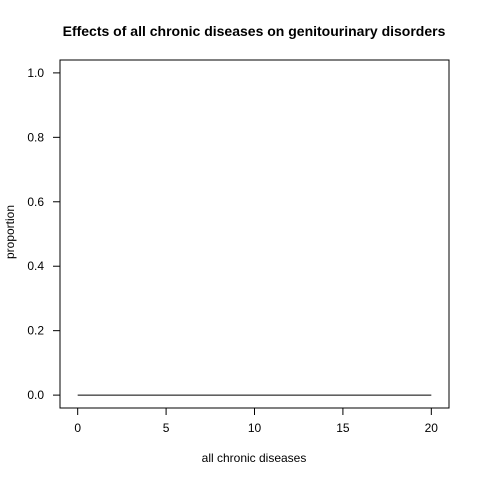 Image resolution: width=480 pixels, height=480 pixels. What do you see at coordinates (432, 428) in the screenshot?
I see `x-tick-label: 20` at bounding box center [432, 428].